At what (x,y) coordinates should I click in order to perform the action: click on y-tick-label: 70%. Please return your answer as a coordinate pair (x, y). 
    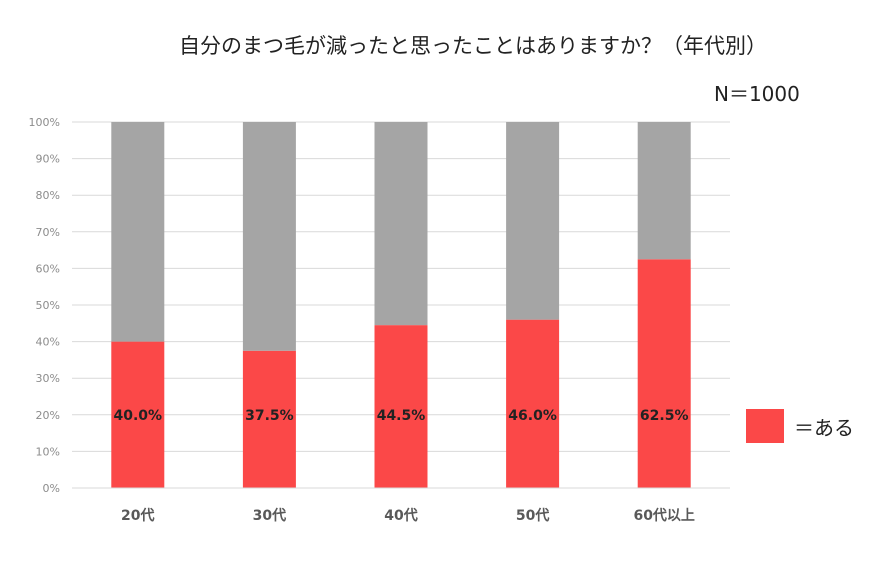
    Looking at the image, I should click on (48, 232).